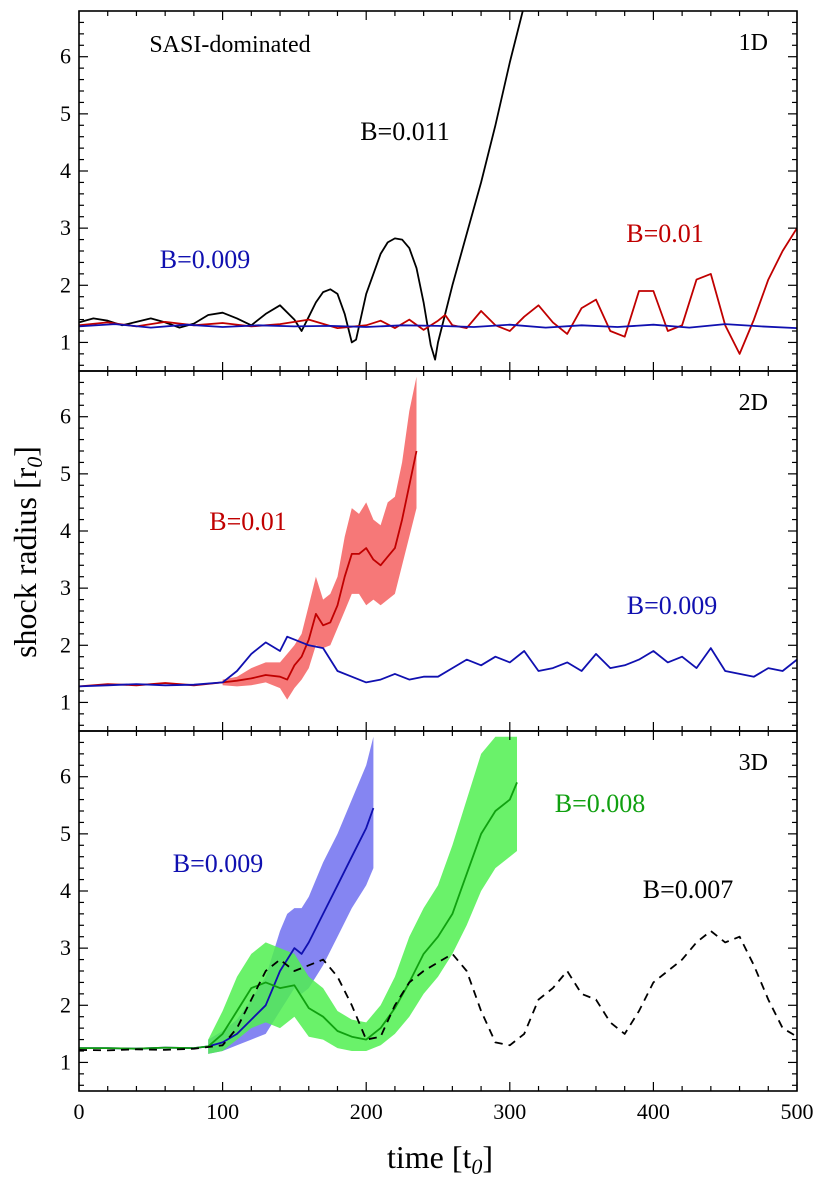 The height and width of the screenshot is (1190, 830). I want to click on y-tick-label-2D-4: 4, so click(65, 530).